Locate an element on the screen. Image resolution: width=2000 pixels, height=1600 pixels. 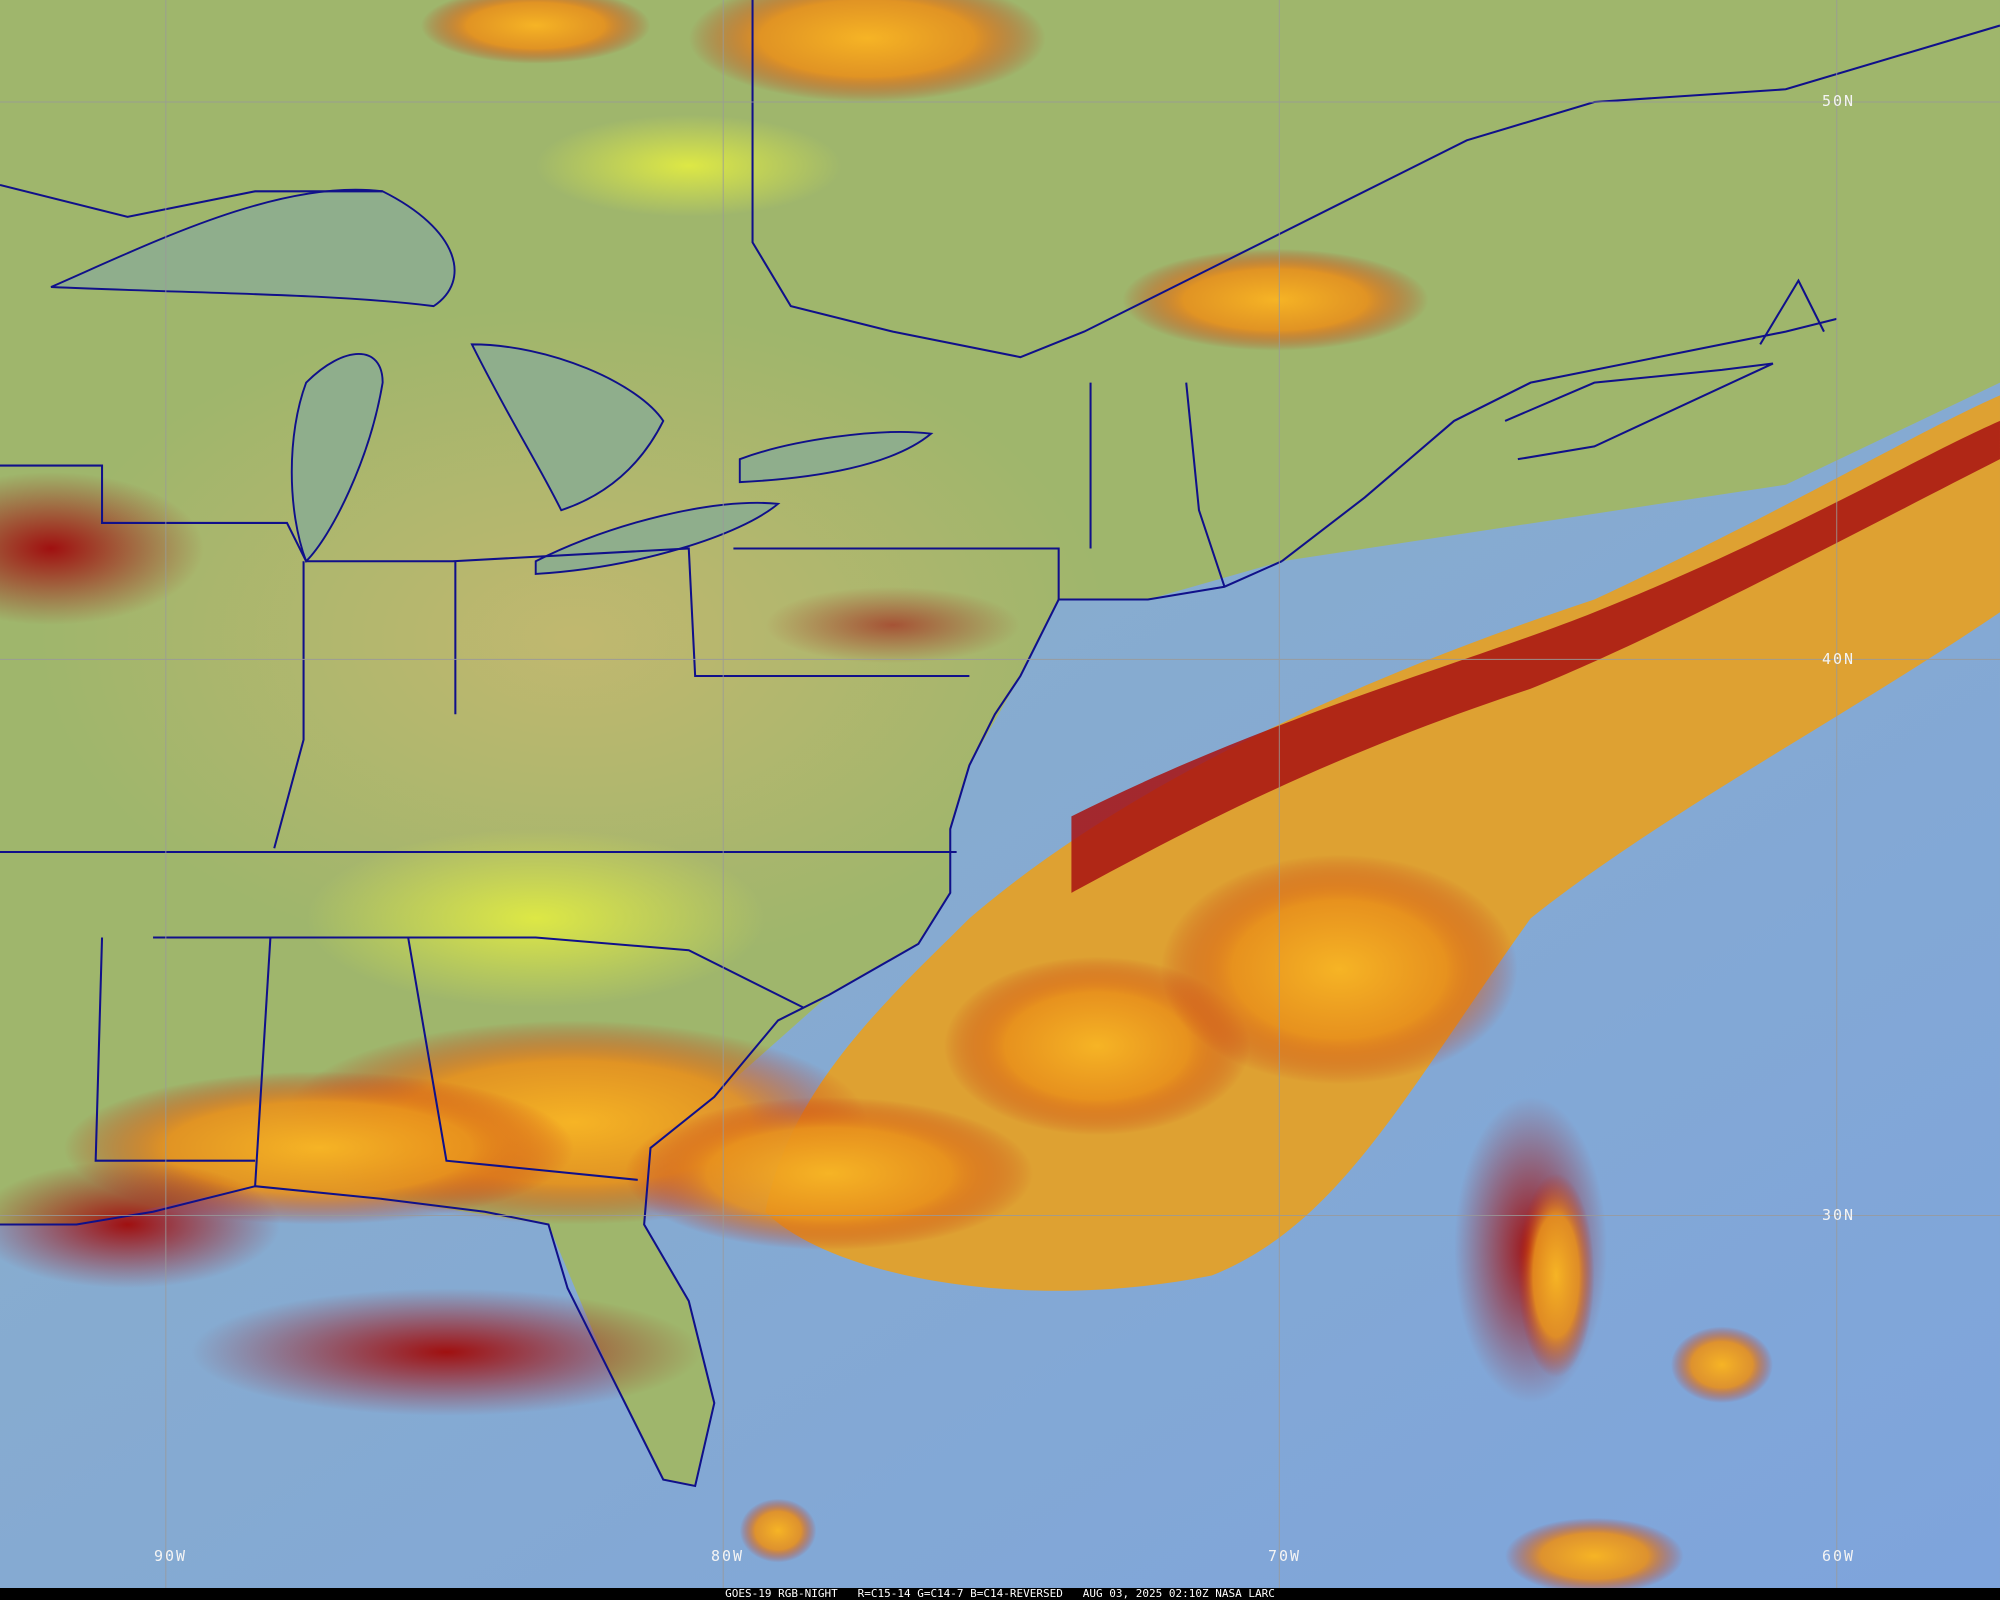
product-name: GOES-19 RGB-NIGHT is located at coordinates (781, 1593).